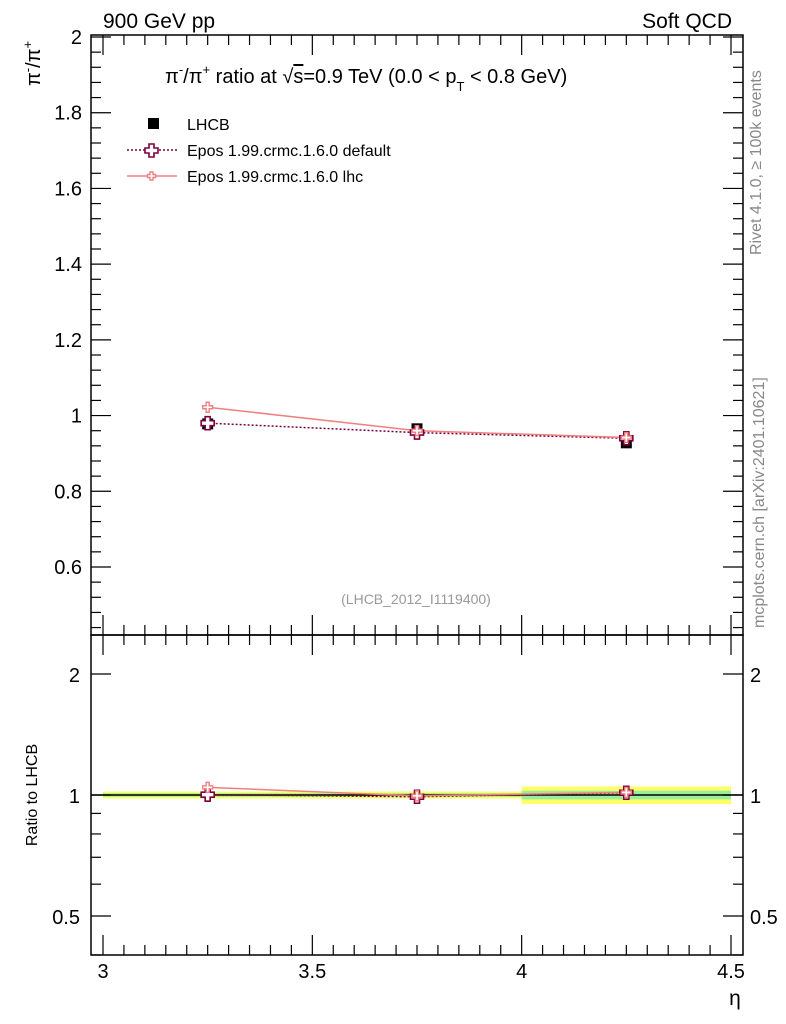 The image size is (786, 1024). Describe the element at coordinates (759, 502) in the screenshot. I see `mcplots-label: mcplots.cern.ch [arXiv:2401.10621]` at that location.